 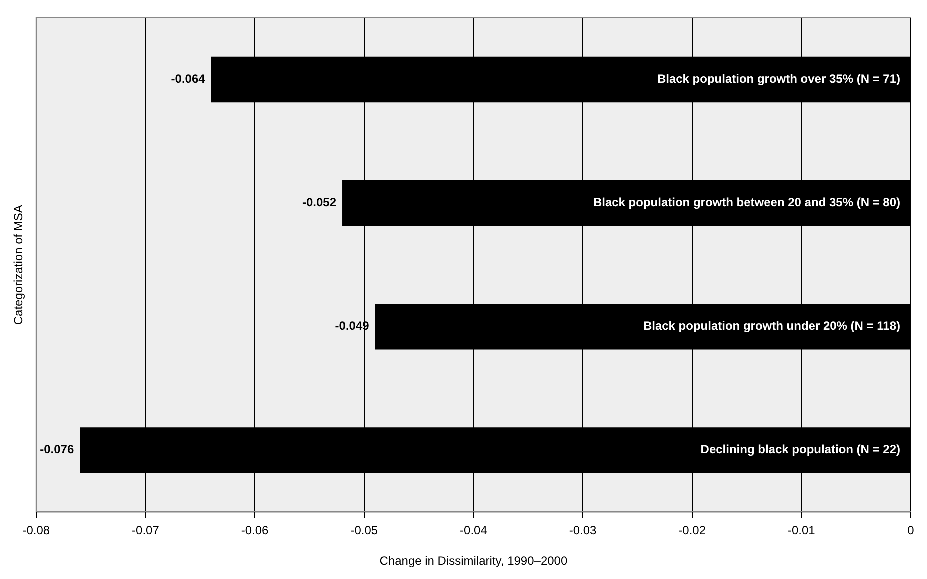 What do you see at coordinates (146, 531) in the screenshot?
I see `x-tick-label: -0.07` at bounding box center [146, 531].